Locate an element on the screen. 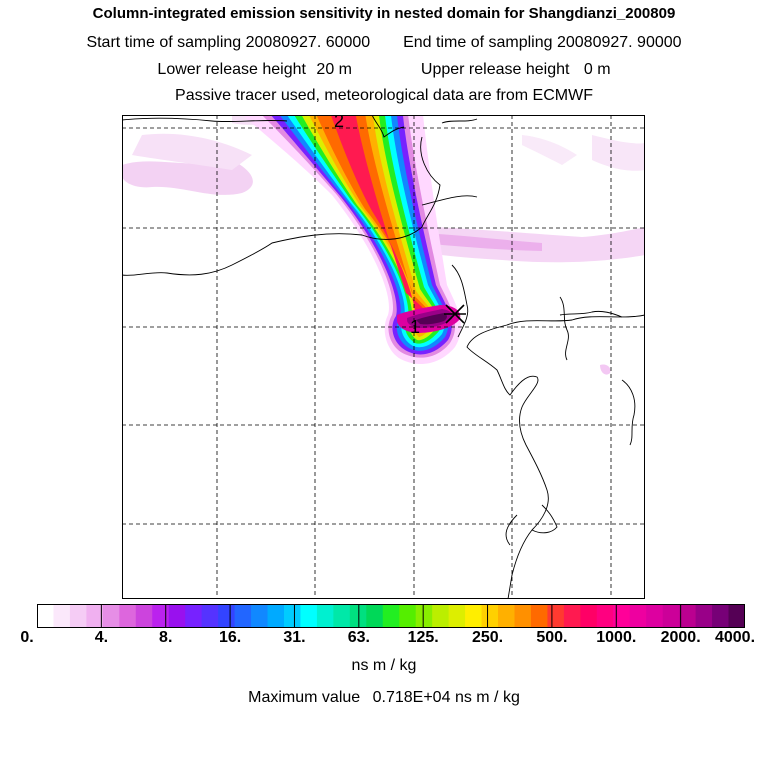  colorbar-tick-label: 2000. is located at coordinates (680, 637).